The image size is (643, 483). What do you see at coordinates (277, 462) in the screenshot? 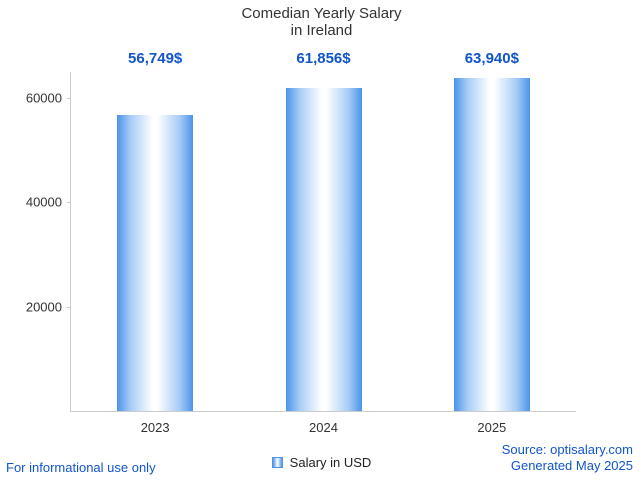
I see `legend-swatch-icon` at bounding box center [277, 462].